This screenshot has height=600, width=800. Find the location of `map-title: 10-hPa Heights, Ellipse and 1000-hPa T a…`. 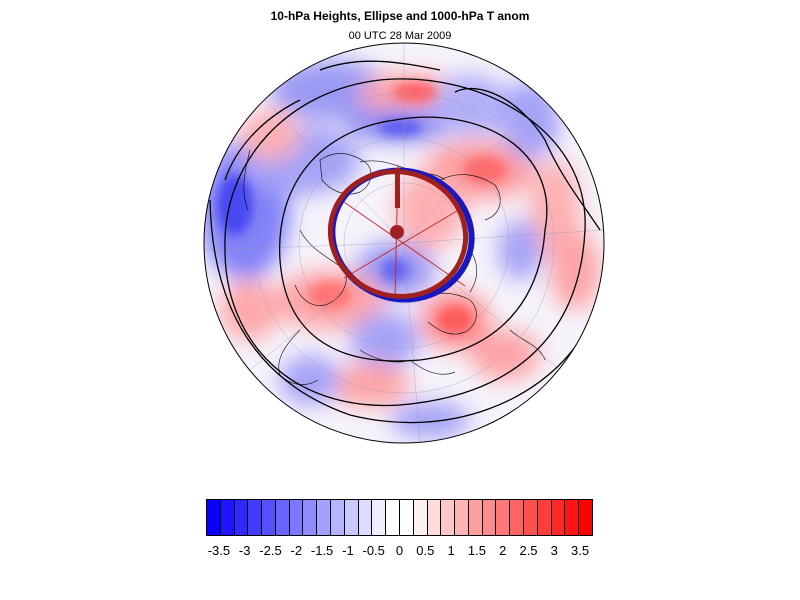

map-title: 10-hPa Heights, Ellipse and 1000-hPa T a… is located at coordinates (400, 16).